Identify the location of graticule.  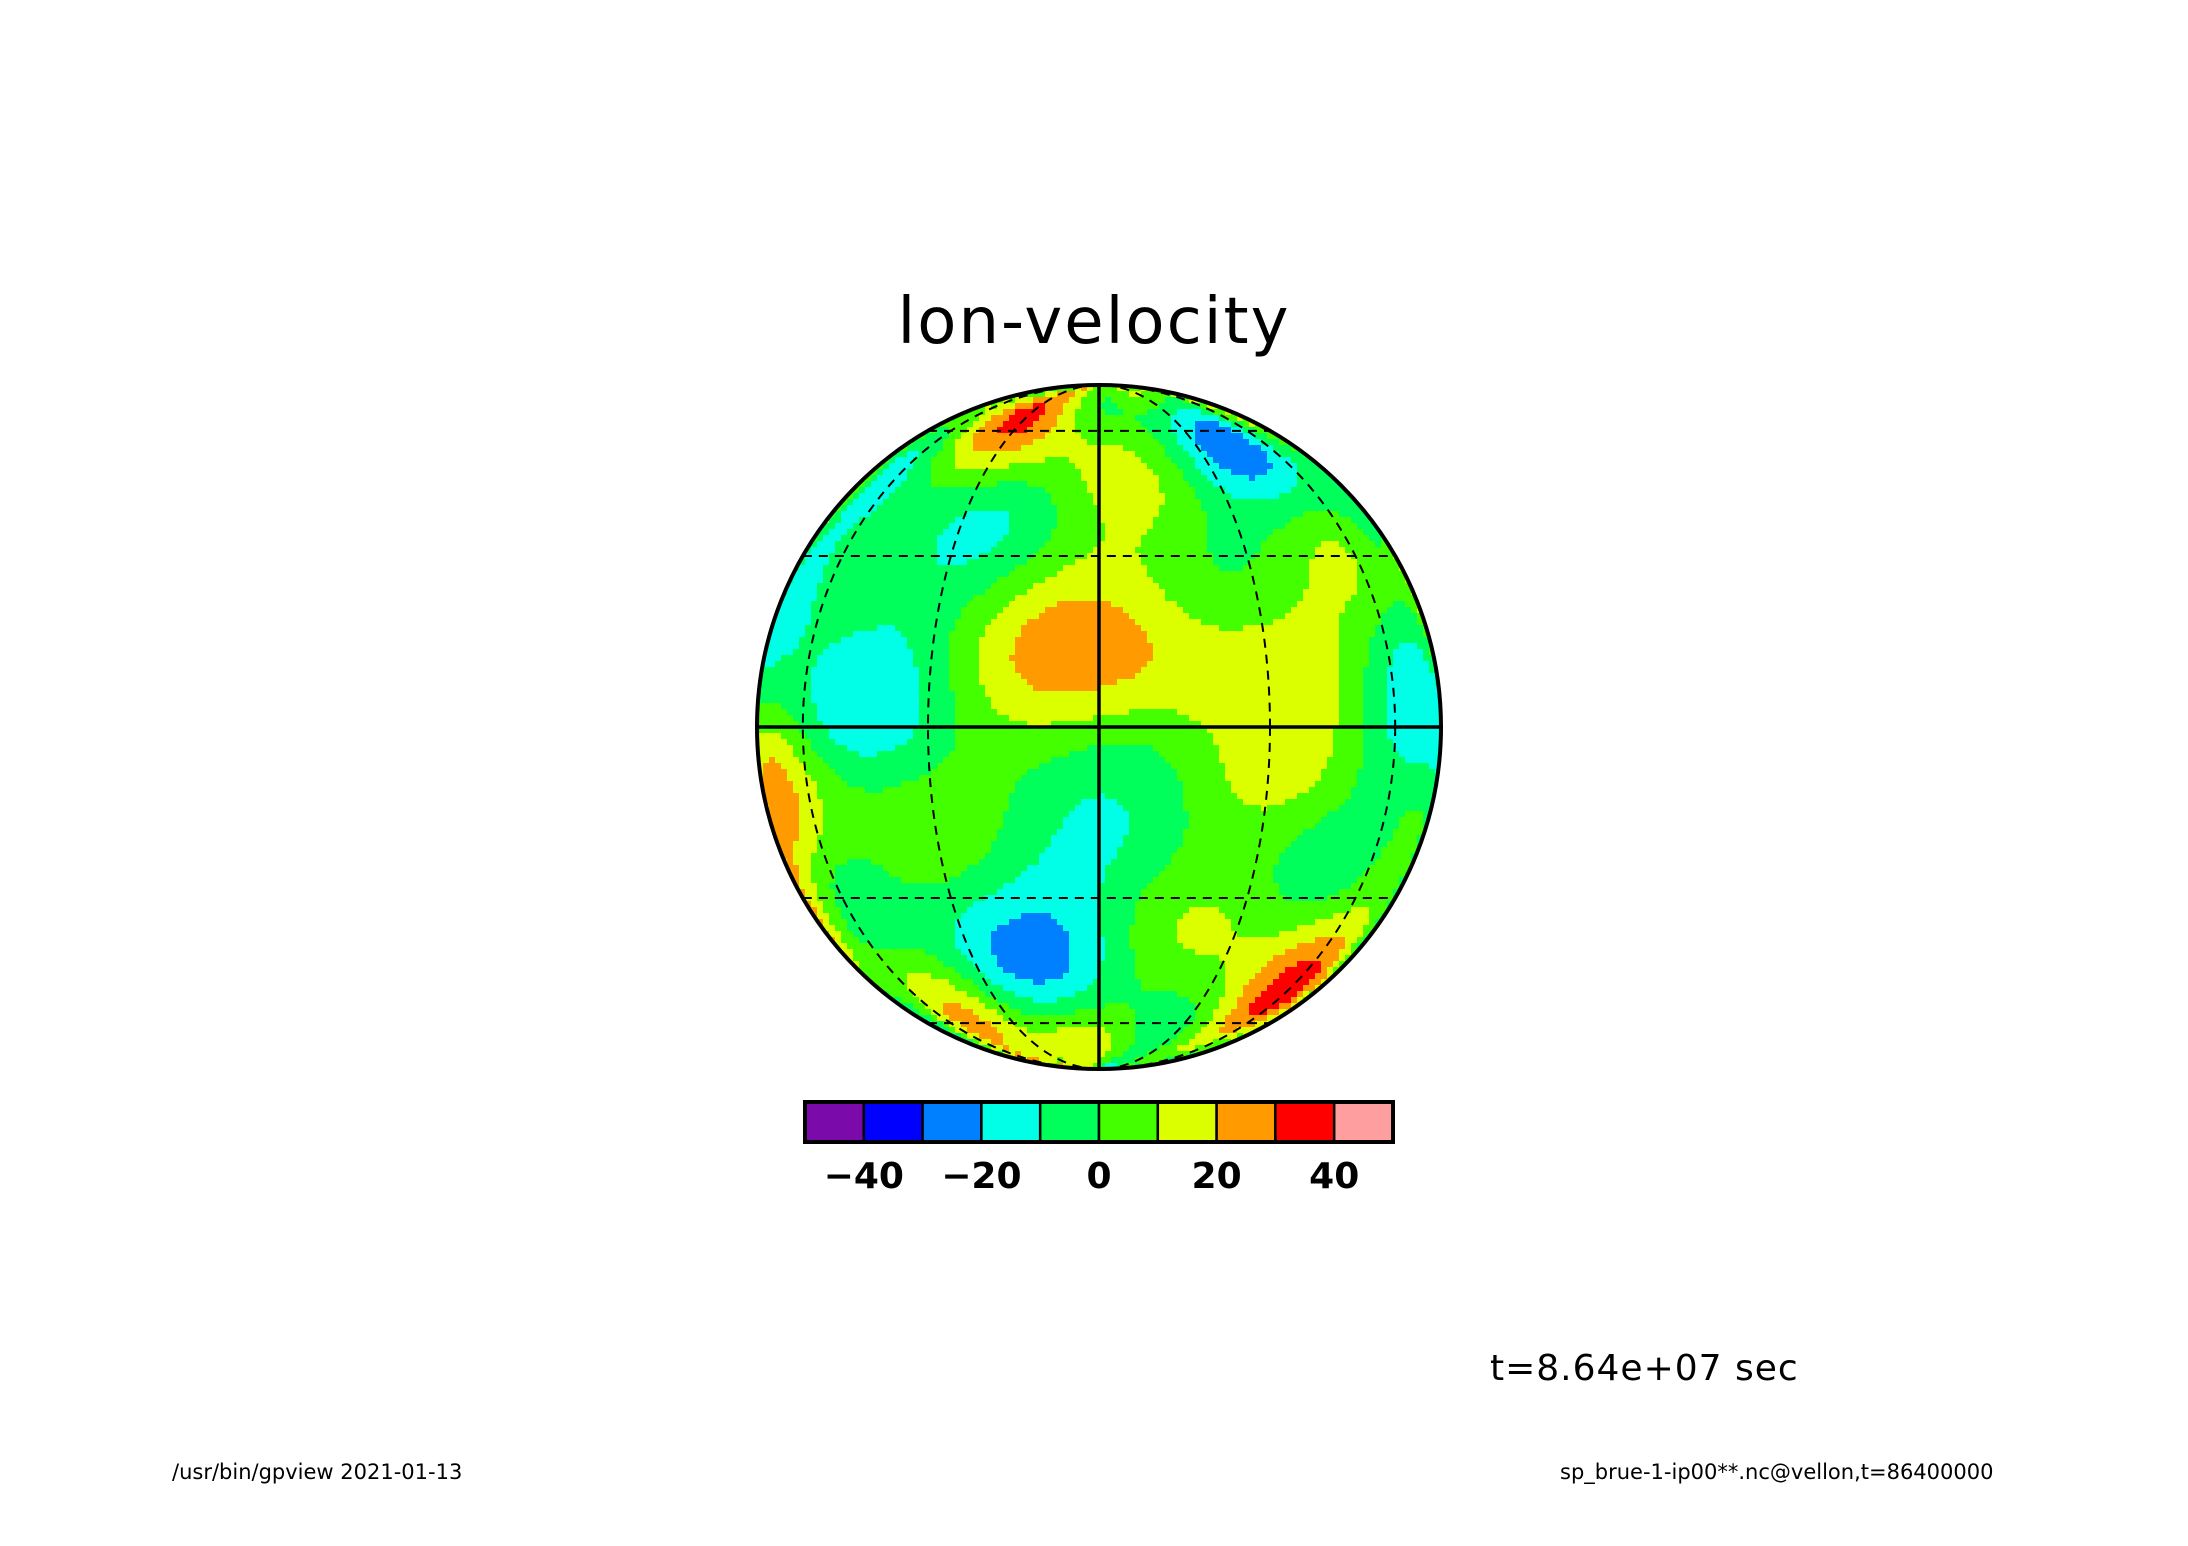
(1099, 727).